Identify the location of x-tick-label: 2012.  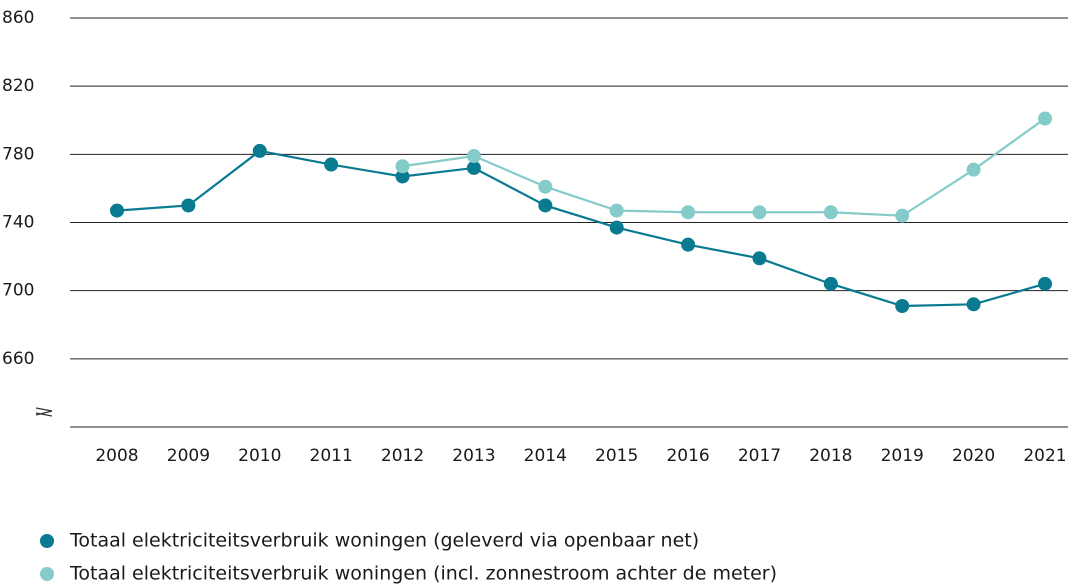
(402, 456).